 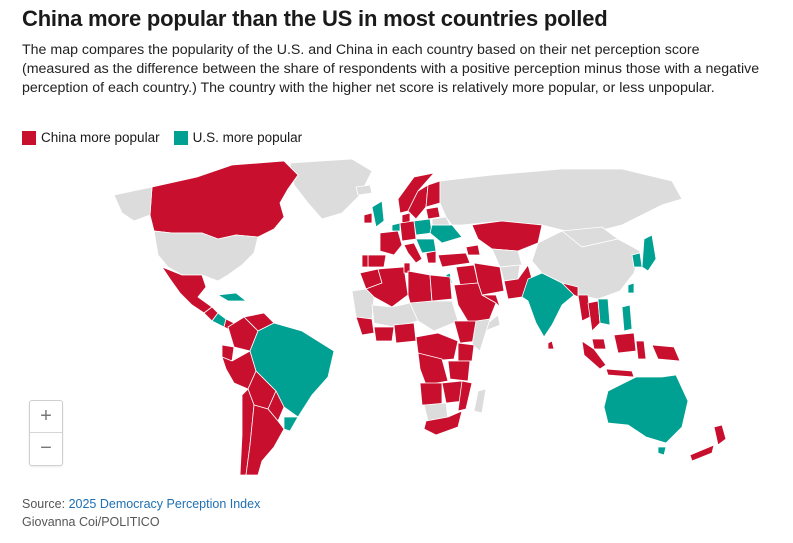 What do you see at coordinates (368, 218) in the screenshot?
I see `ireland` at bounding box center [368, 218].